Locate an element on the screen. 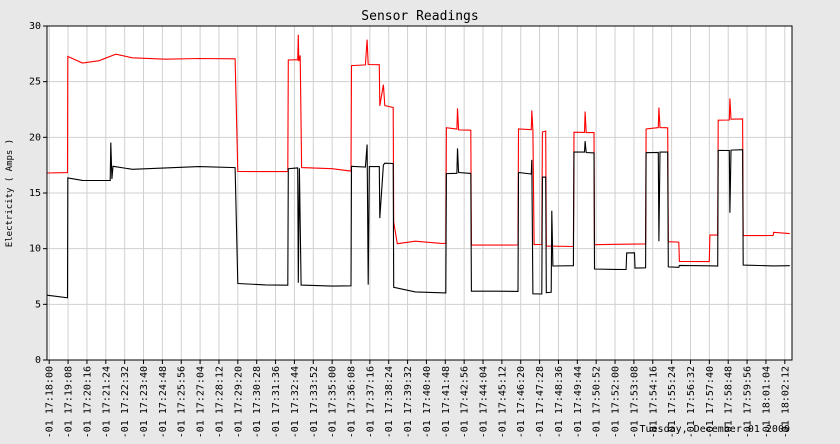  x-tick-label: -01 17:57:40 is located at coordinates (710, 402).